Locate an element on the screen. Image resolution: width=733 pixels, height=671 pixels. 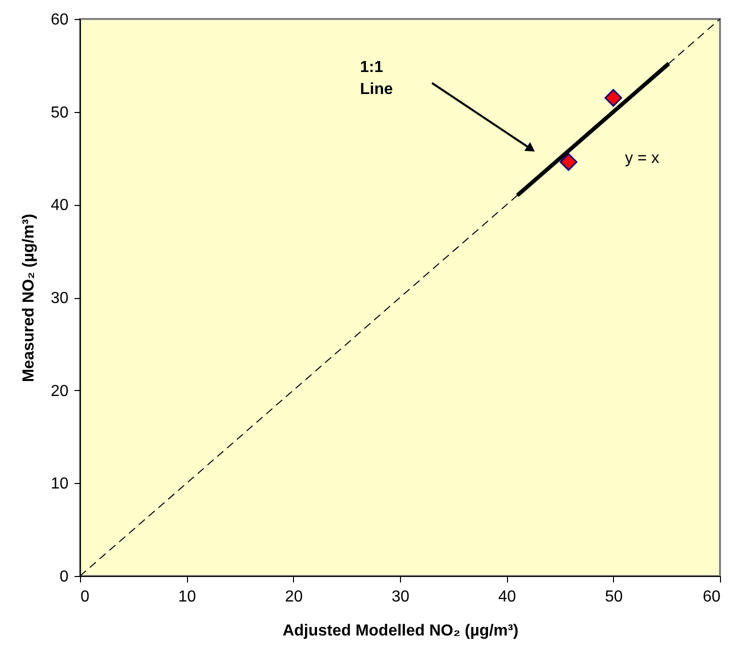
x-tick-label: 50 is located at coordinates (613, 597).